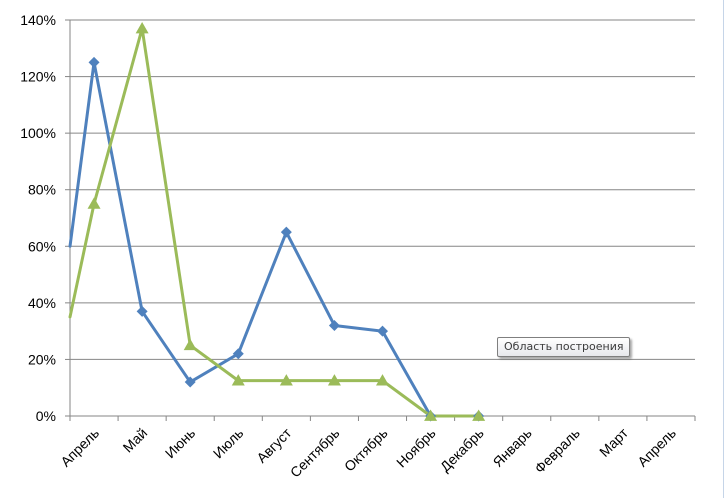  I want to click on plot-area-tooltip: Область построения, so click(564, 347).